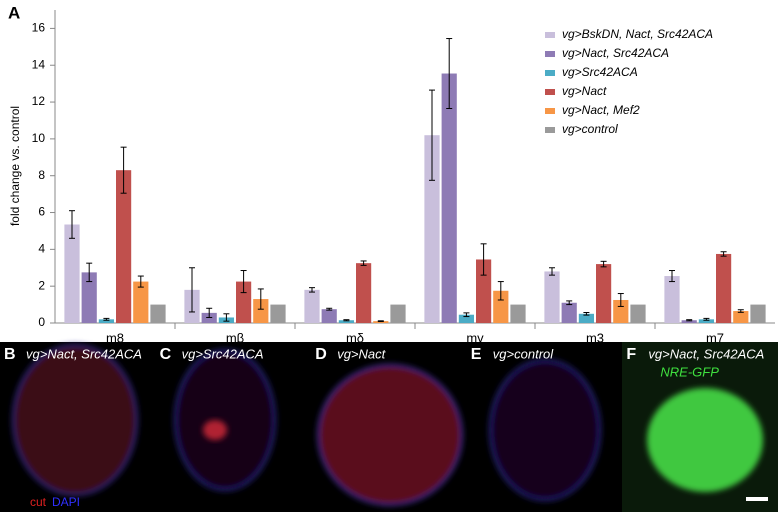  I want to click on x-tick-label: m8, so click(115, 337).